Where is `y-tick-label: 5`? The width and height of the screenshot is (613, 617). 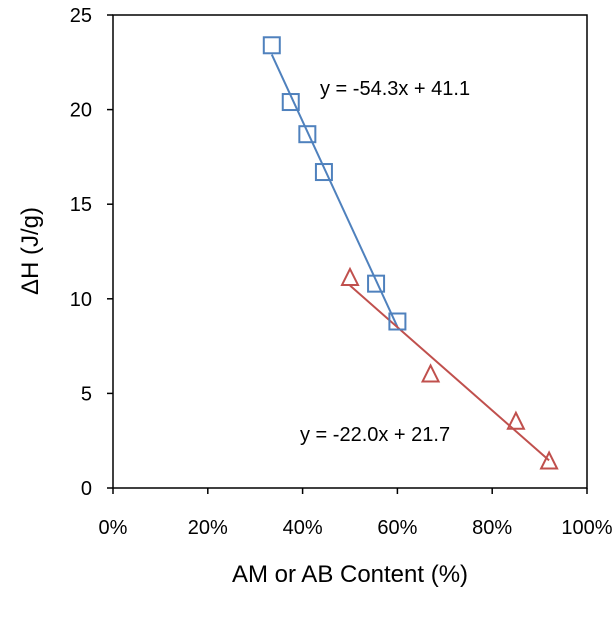 y-tick-label: 5 is located at coordinates (86, 394).